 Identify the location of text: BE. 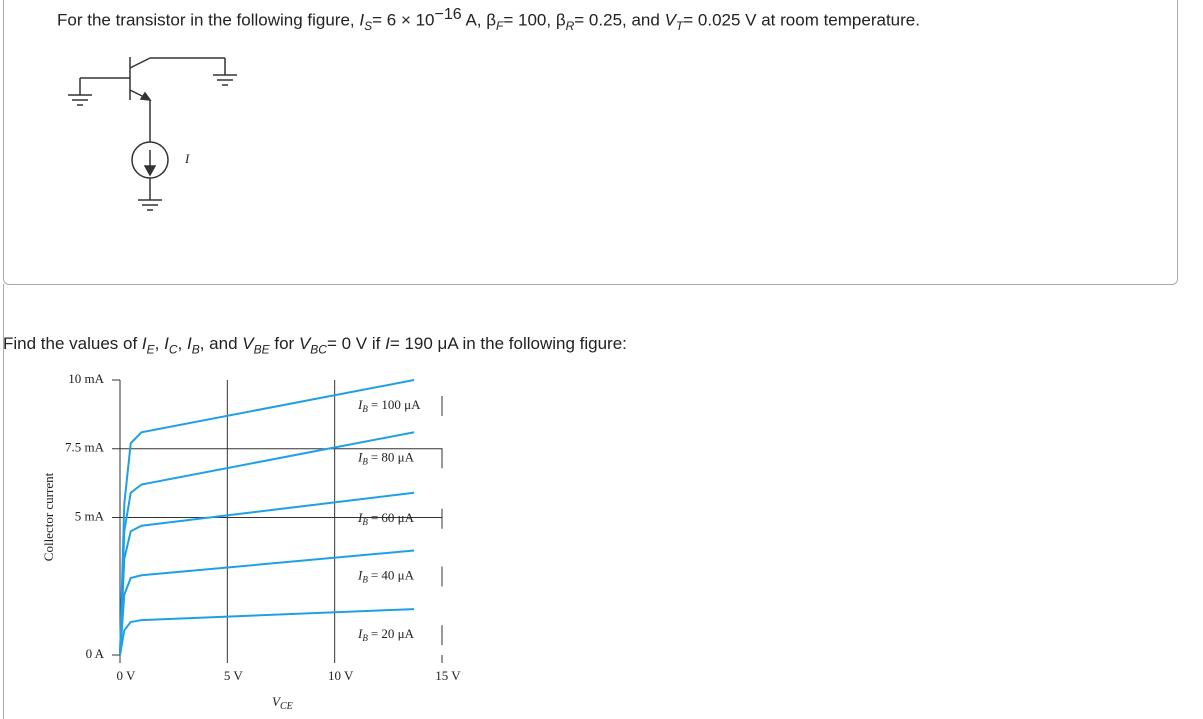
(261, 349).